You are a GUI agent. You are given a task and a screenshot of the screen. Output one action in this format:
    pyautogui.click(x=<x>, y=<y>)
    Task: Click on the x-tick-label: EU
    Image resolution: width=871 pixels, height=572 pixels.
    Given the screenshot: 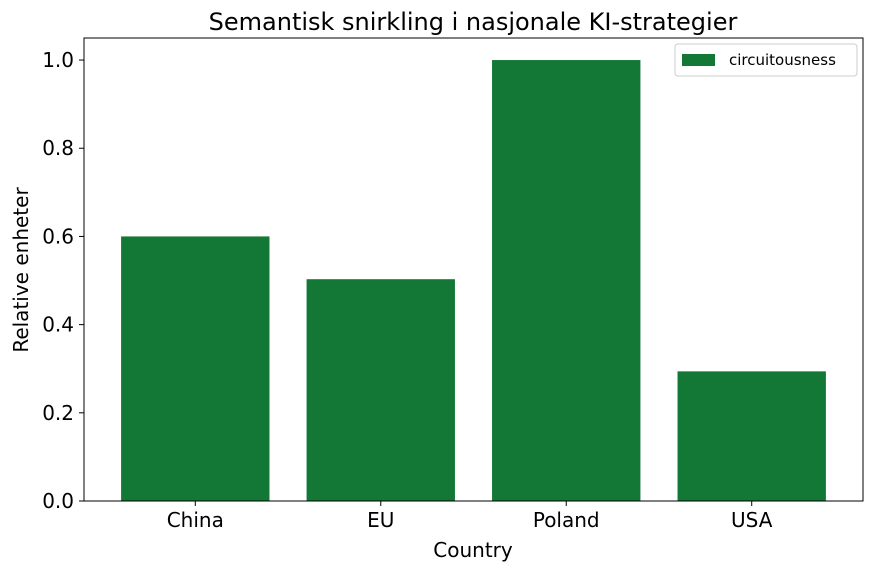 What is the action you would take?
    pyautogui.click(x=380, y=520)
    